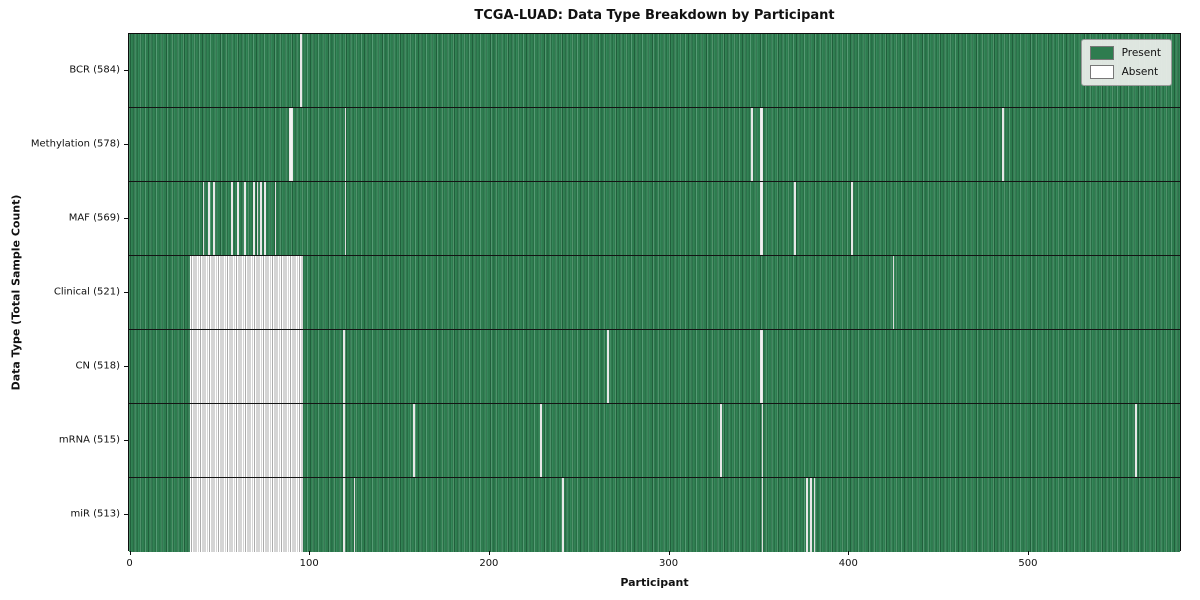  I want to click on legend-label-present: Present, so click(1141, 53).